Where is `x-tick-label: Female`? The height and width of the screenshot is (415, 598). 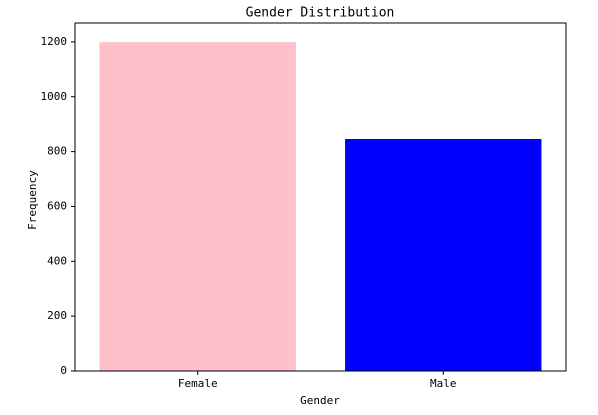 x-tick-label: Female is located at coordinates (198, 383).